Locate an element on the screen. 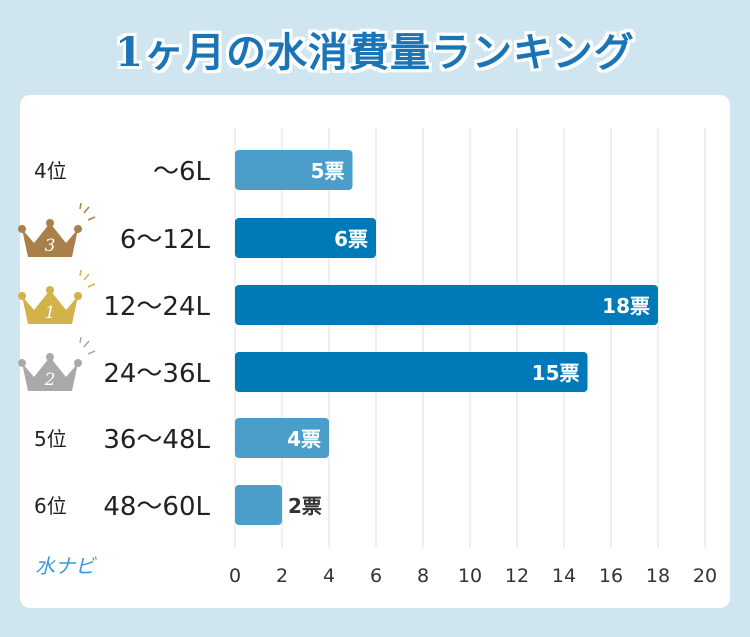 This screenshot has width=750, height=637. x-tick-label: 20 is located at coordinates (705, 576).